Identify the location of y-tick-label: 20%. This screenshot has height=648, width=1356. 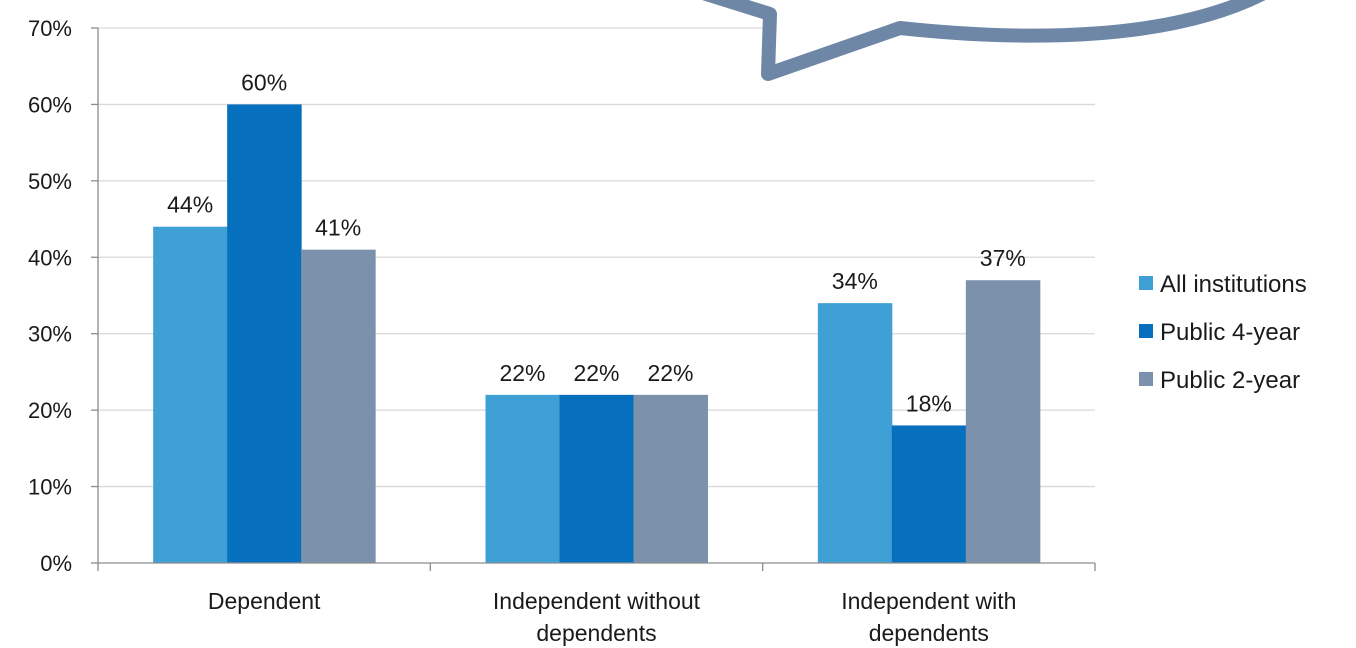
(50, 410).